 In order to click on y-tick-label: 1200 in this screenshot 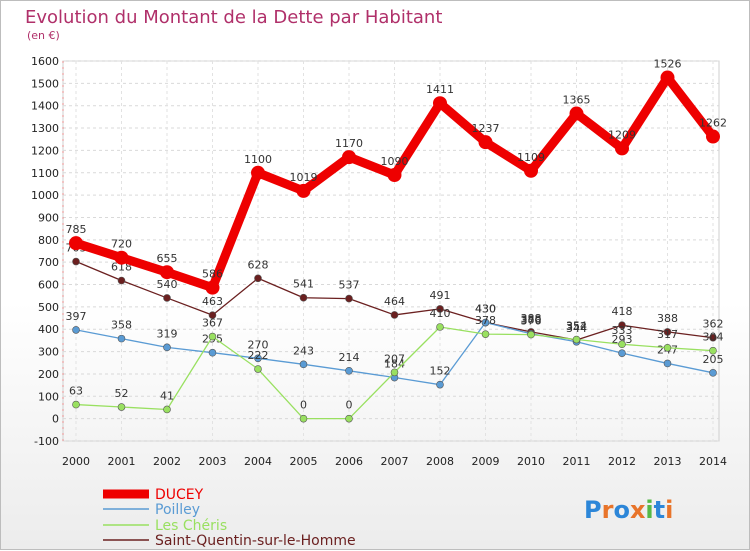, I will do `click(45, 150)`.